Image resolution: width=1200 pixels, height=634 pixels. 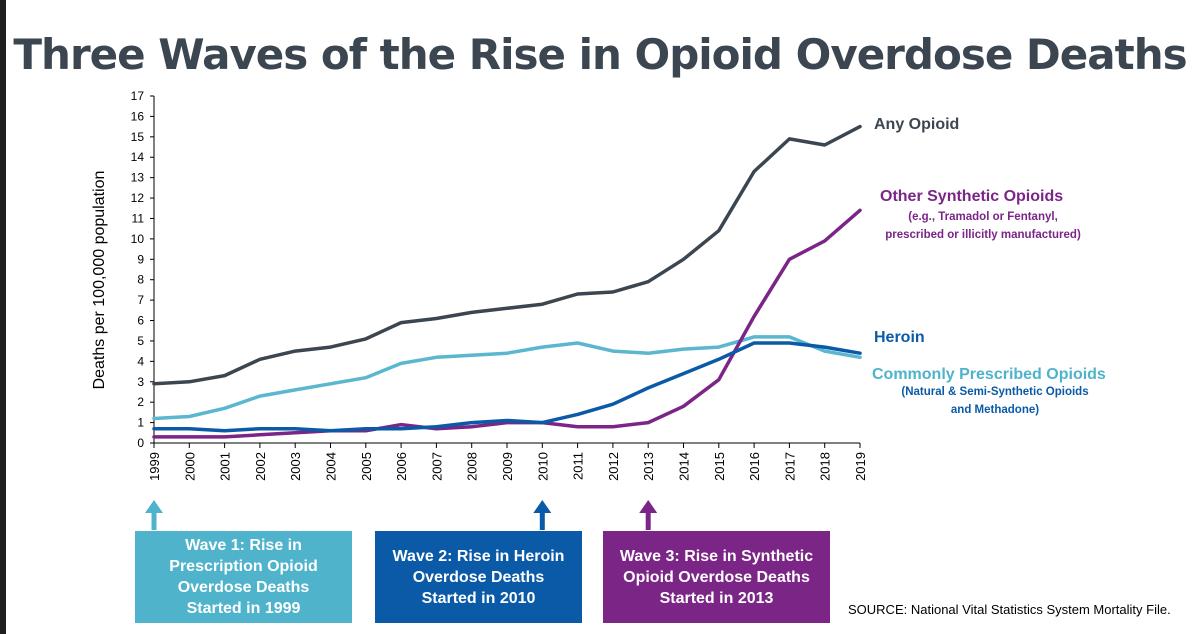 I want to click on y-tick-label: 12, so click(x=138, y=198).